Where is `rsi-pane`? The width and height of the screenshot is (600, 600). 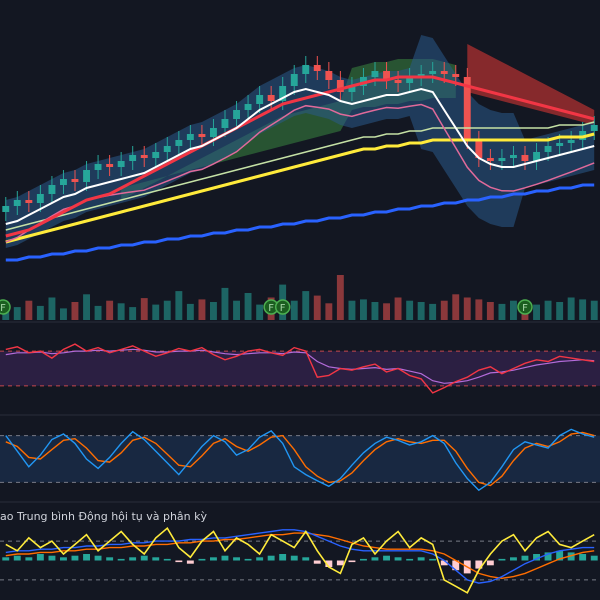
rsi-pane is located at coordinates (300, 368).